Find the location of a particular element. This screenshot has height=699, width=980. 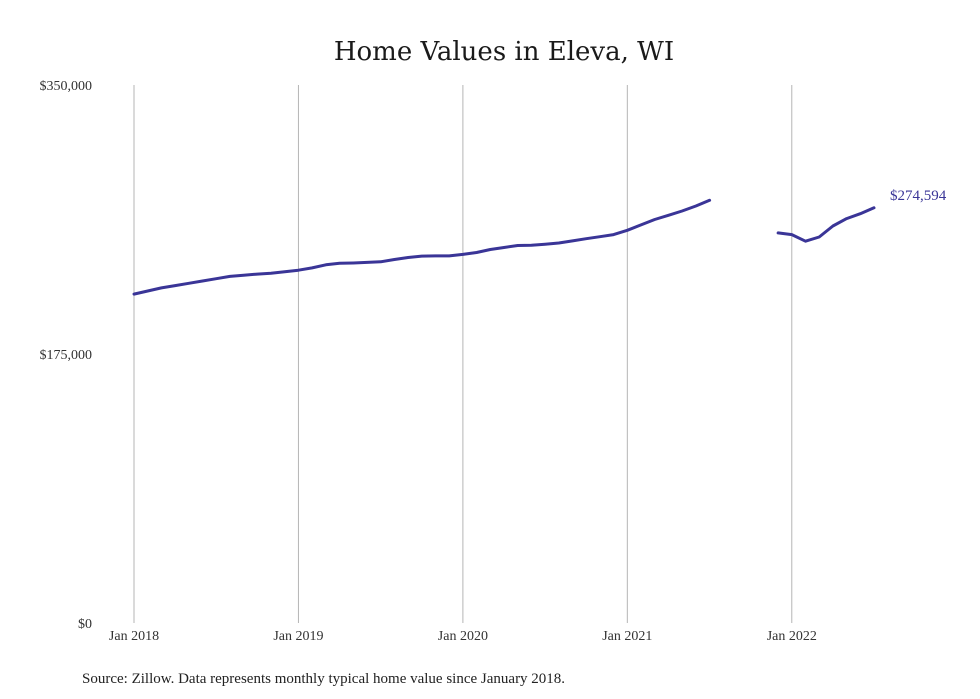

chart-title: Home Values in Eleva, WI is located at coordinates (504, 52).